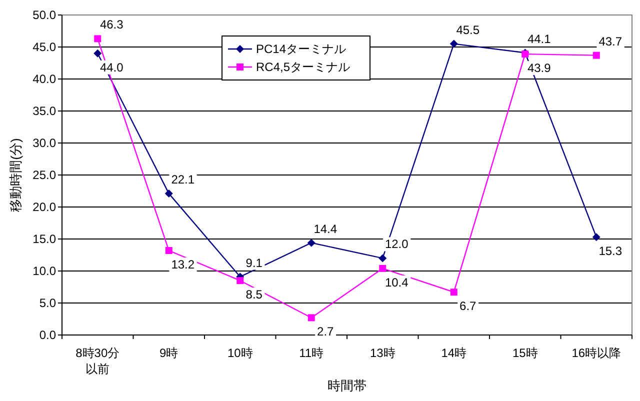 This screenshot has width=640, height=401. What do you see at coordinates (254, 295) in the screenshot?
I see `data-label: 8.5` at bounding box center [254, 295].